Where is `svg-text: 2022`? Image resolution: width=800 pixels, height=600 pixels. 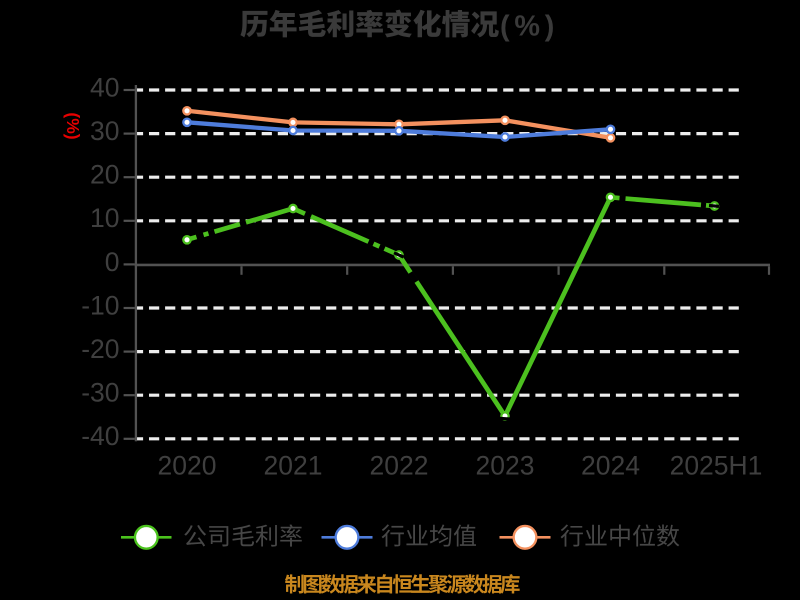
svg-text: 2022 is located at coordinates (399, 466).